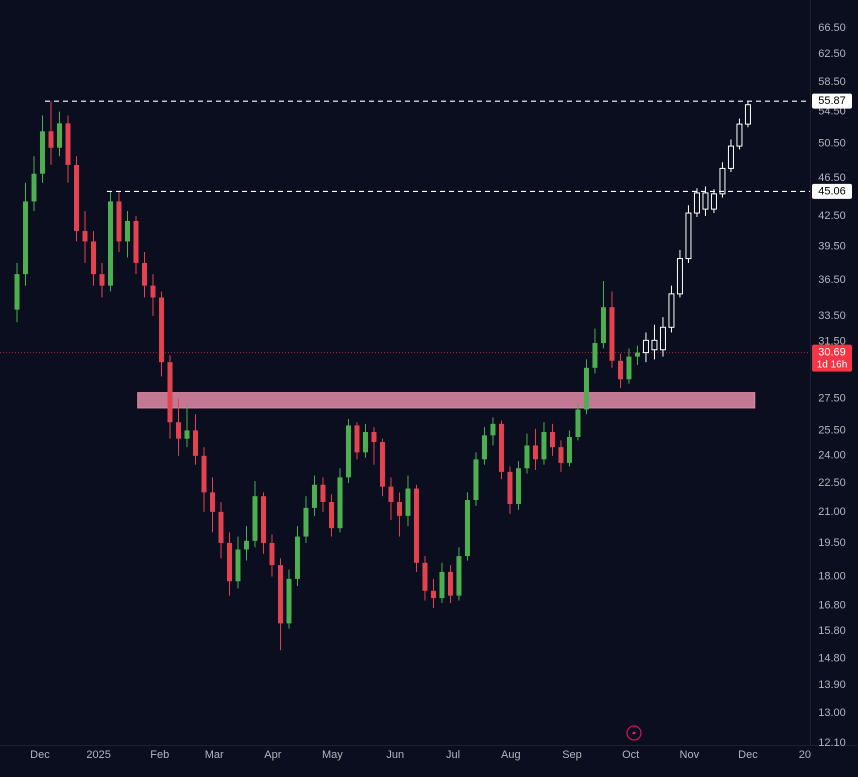 The width and height of the screenshot is (858, 777). I want to click on x-tick-label: Jun, so click(395, 755).